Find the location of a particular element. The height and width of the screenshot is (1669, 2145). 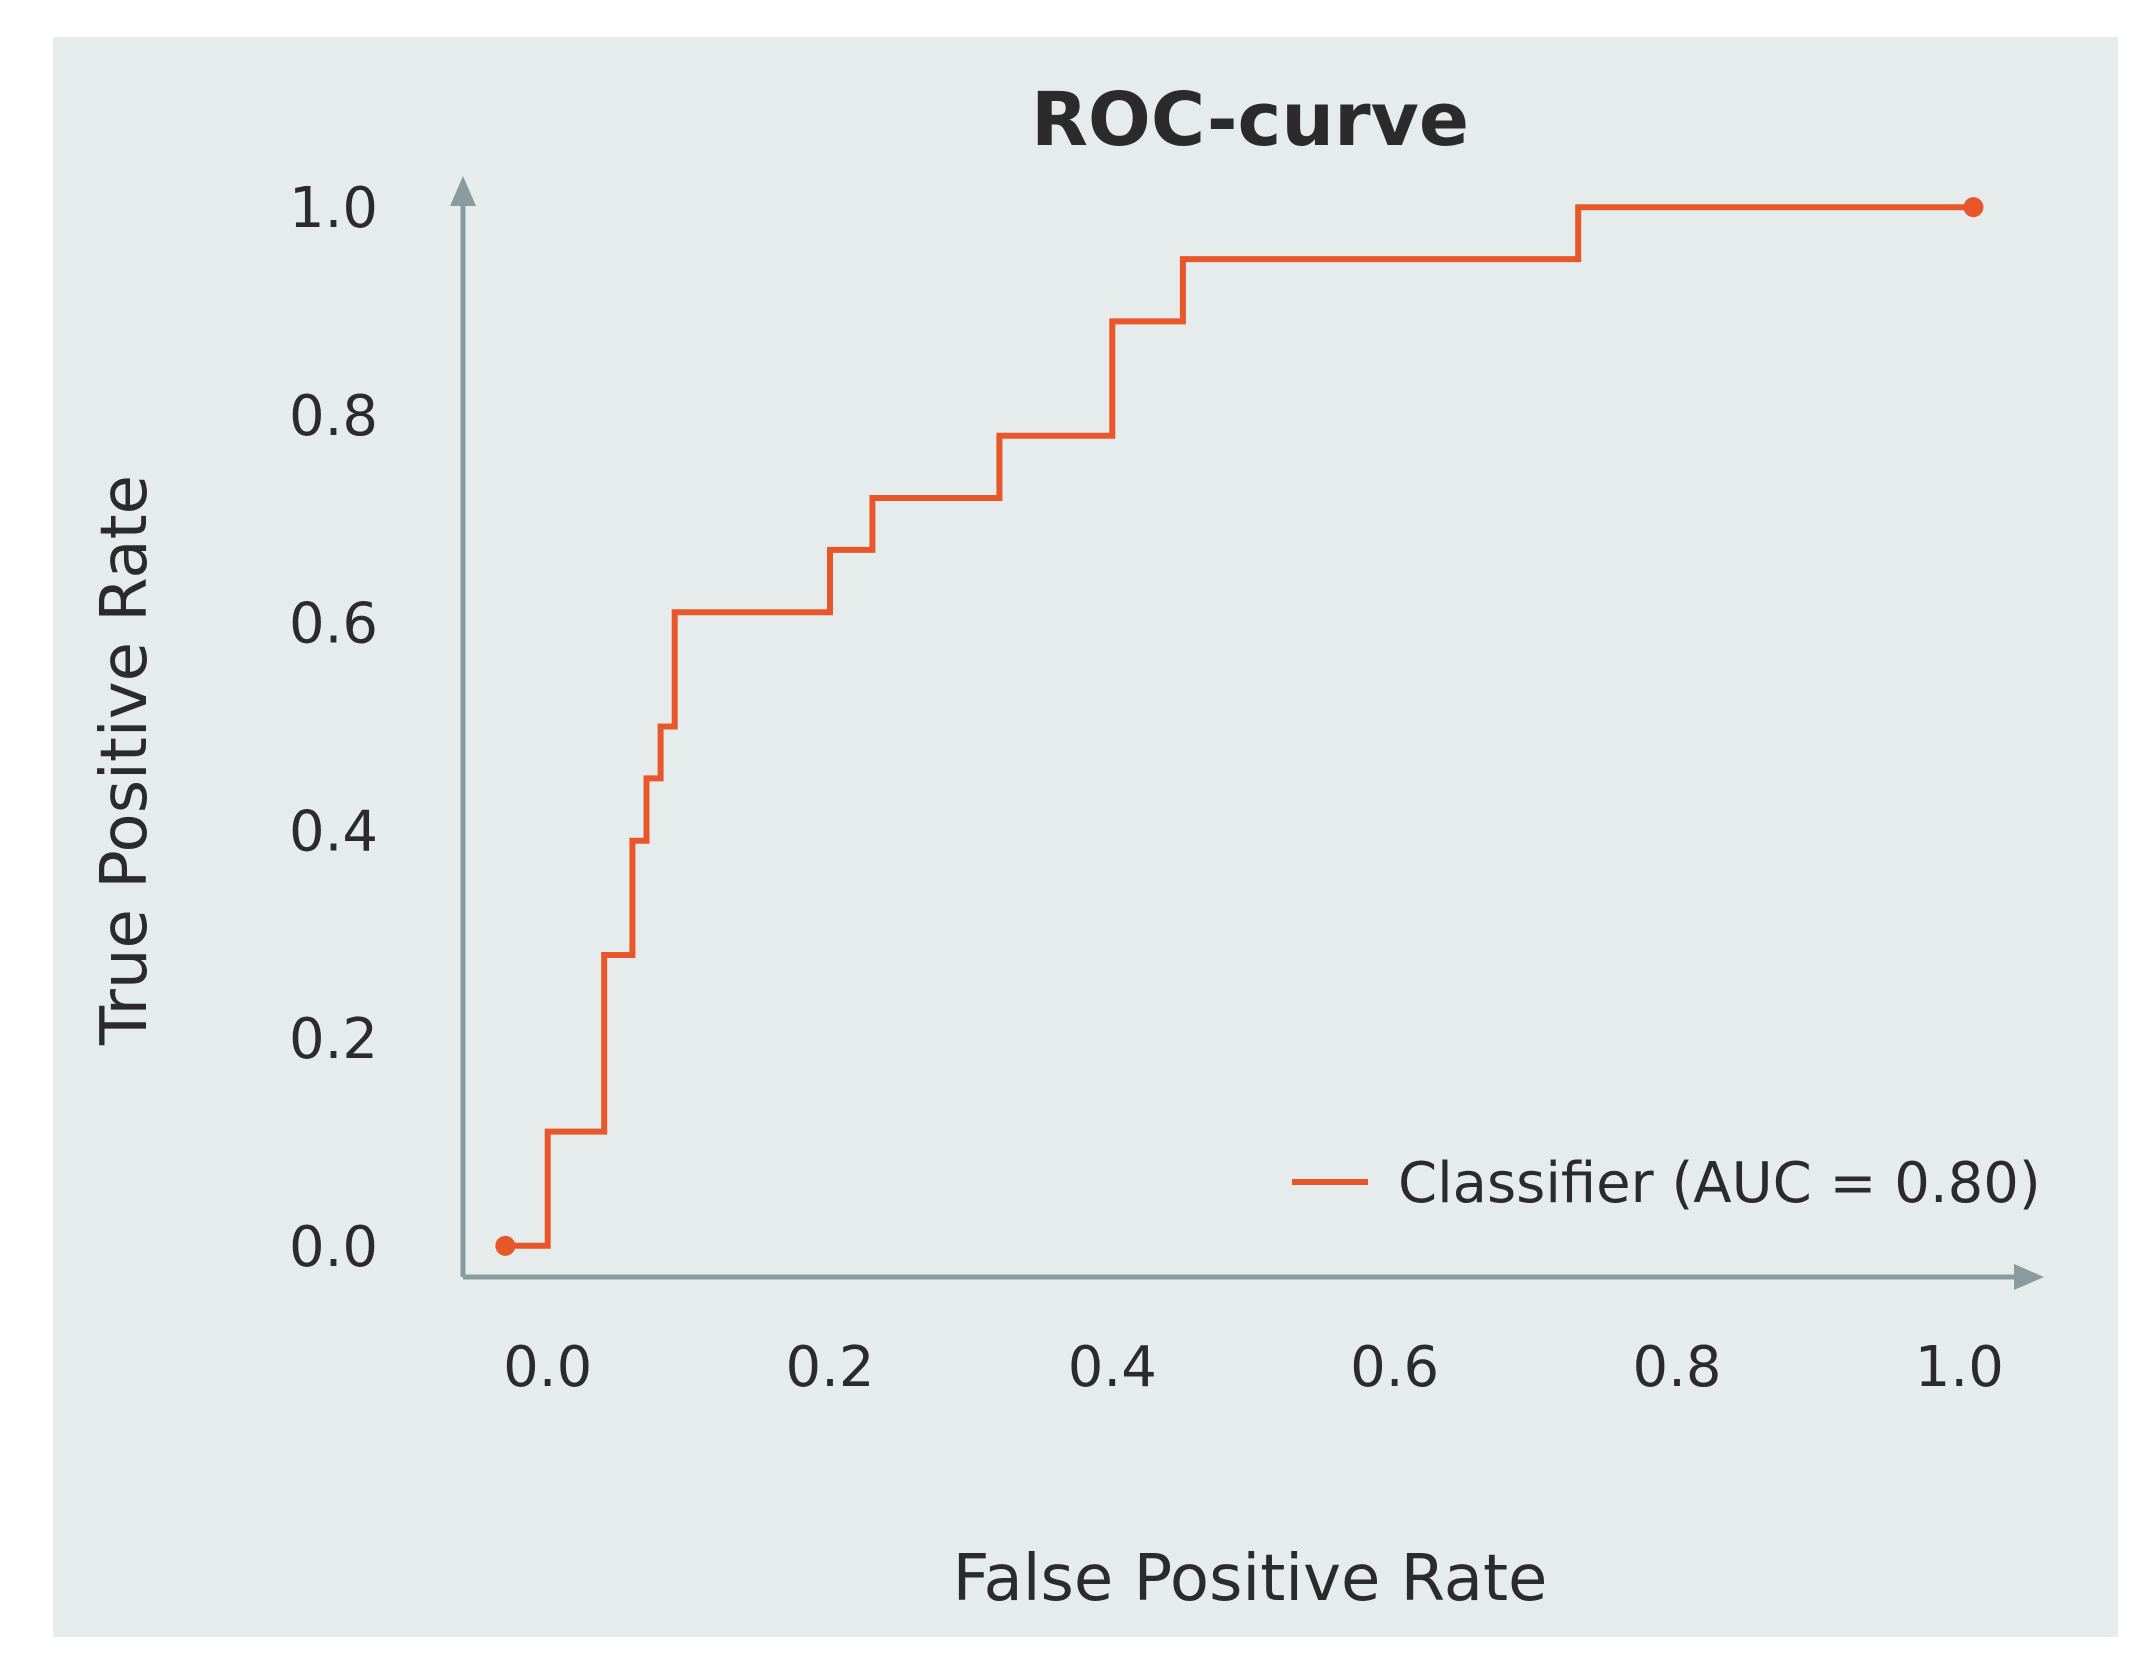

x-tick-label: 0.4 is located at coordinates (1112, 1367).